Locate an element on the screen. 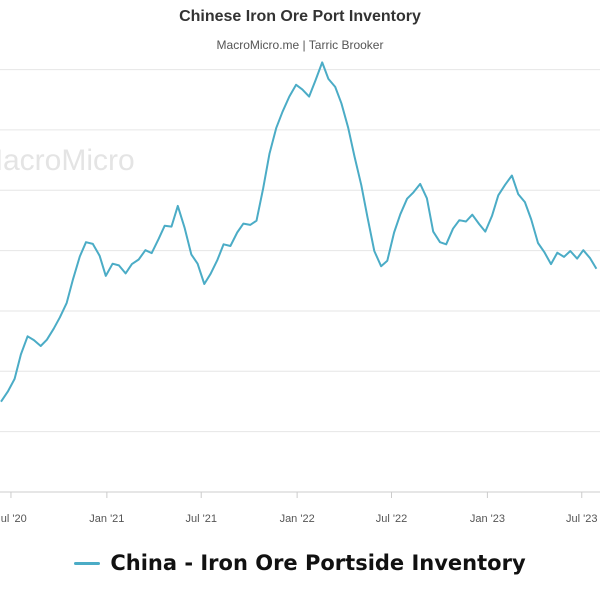  legend-line-swatch is located at coordinates (87, 563).